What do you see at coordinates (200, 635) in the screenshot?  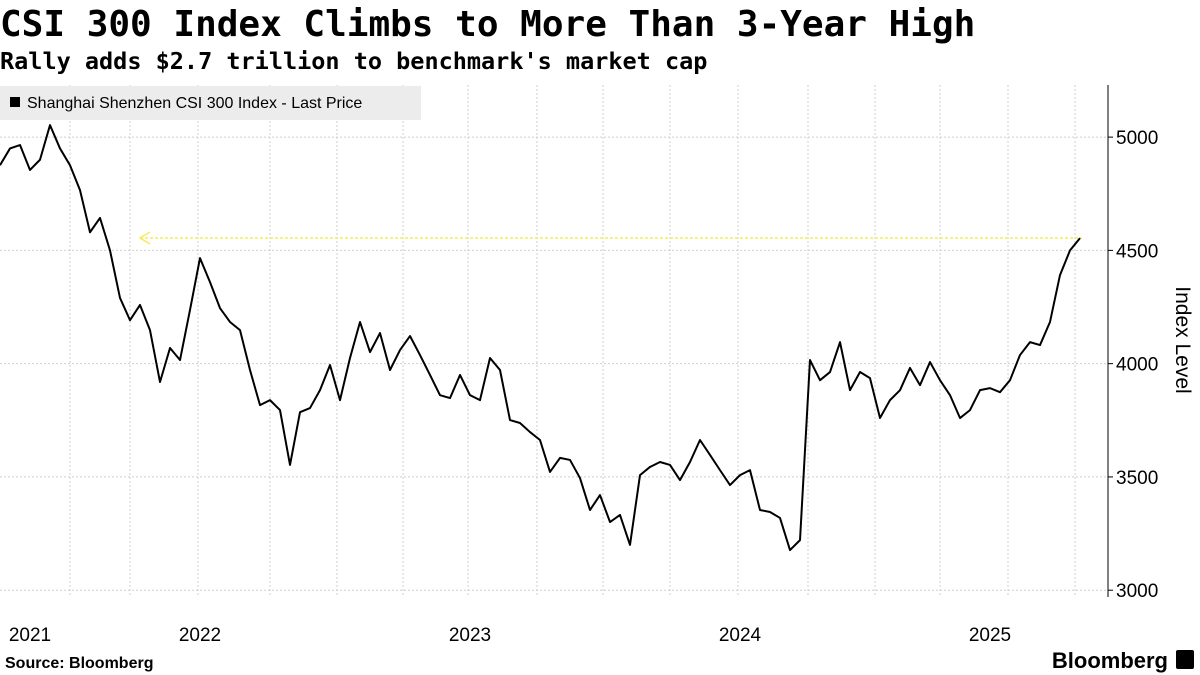 I see `x-tick-label: 2022` at bounding box center [200, 635].